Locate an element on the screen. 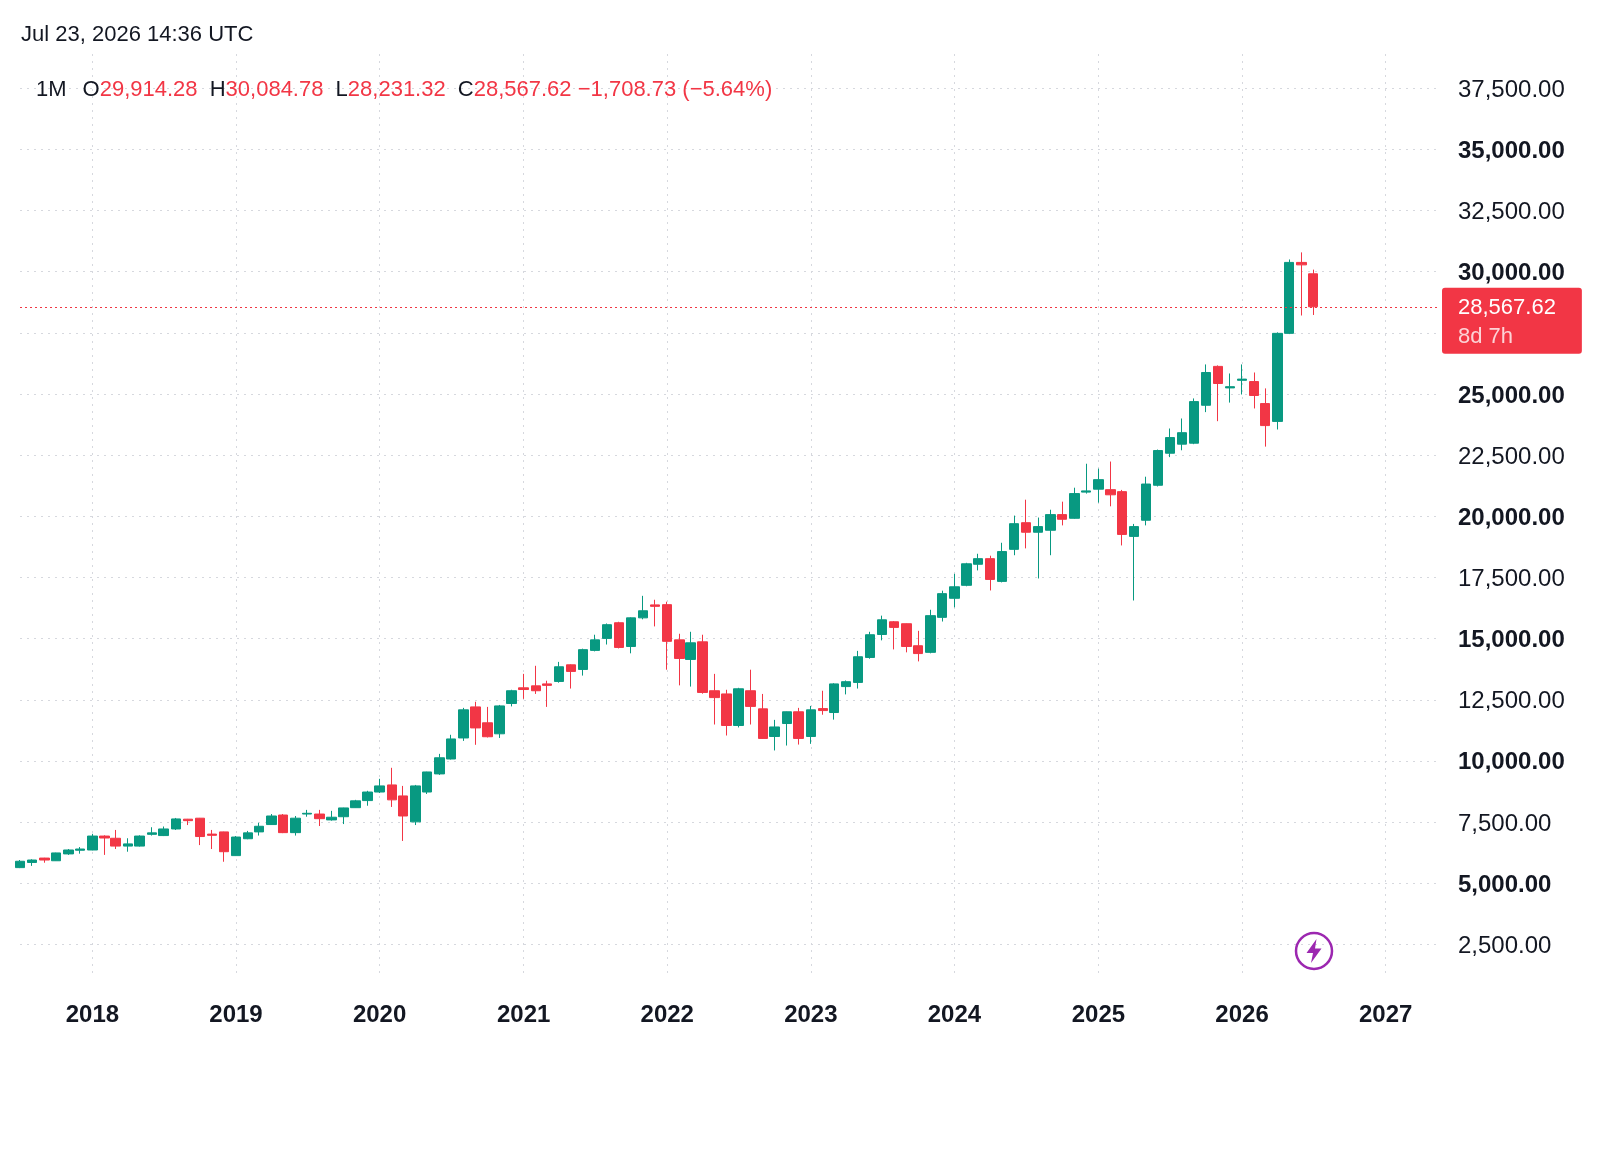 The height and width of the screenshot is (1160, 1620). x-tick-label: 2023 is located at coordinates (811, 1013).